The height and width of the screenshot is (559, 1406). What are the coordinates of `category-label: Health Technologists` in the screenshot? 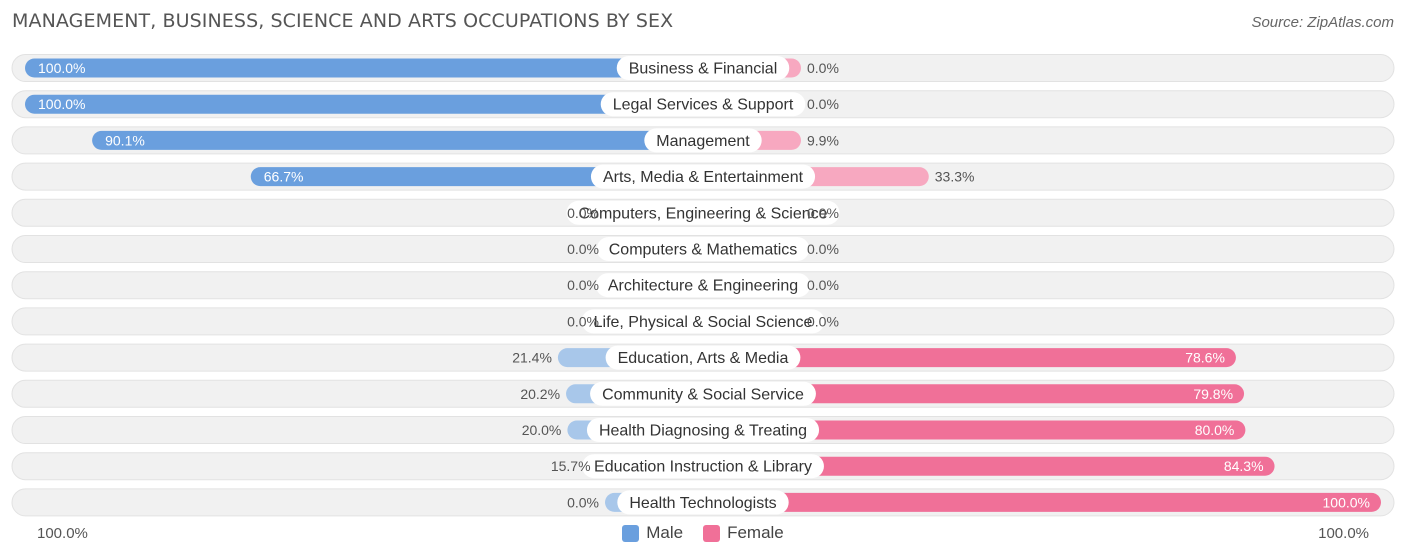 It's located at (702, 503).